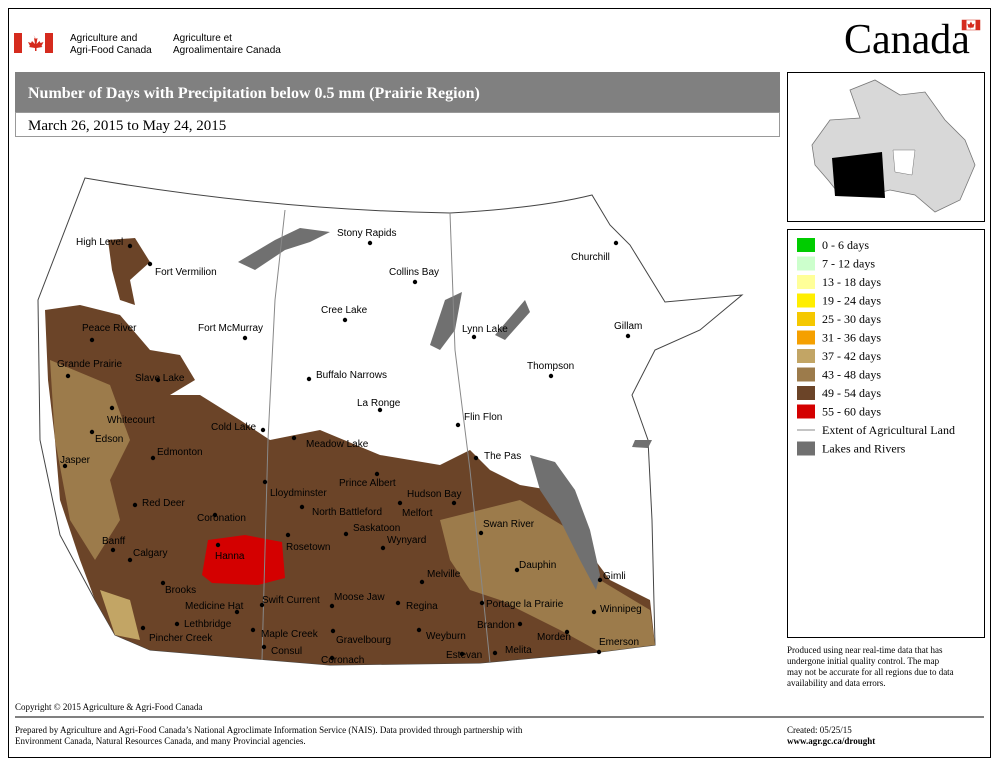 The height and width of the screenshot is (764, 999). Describe the element at coordinates (180, 590) in the screenshot. I see `city-label: Brooks` at that location.